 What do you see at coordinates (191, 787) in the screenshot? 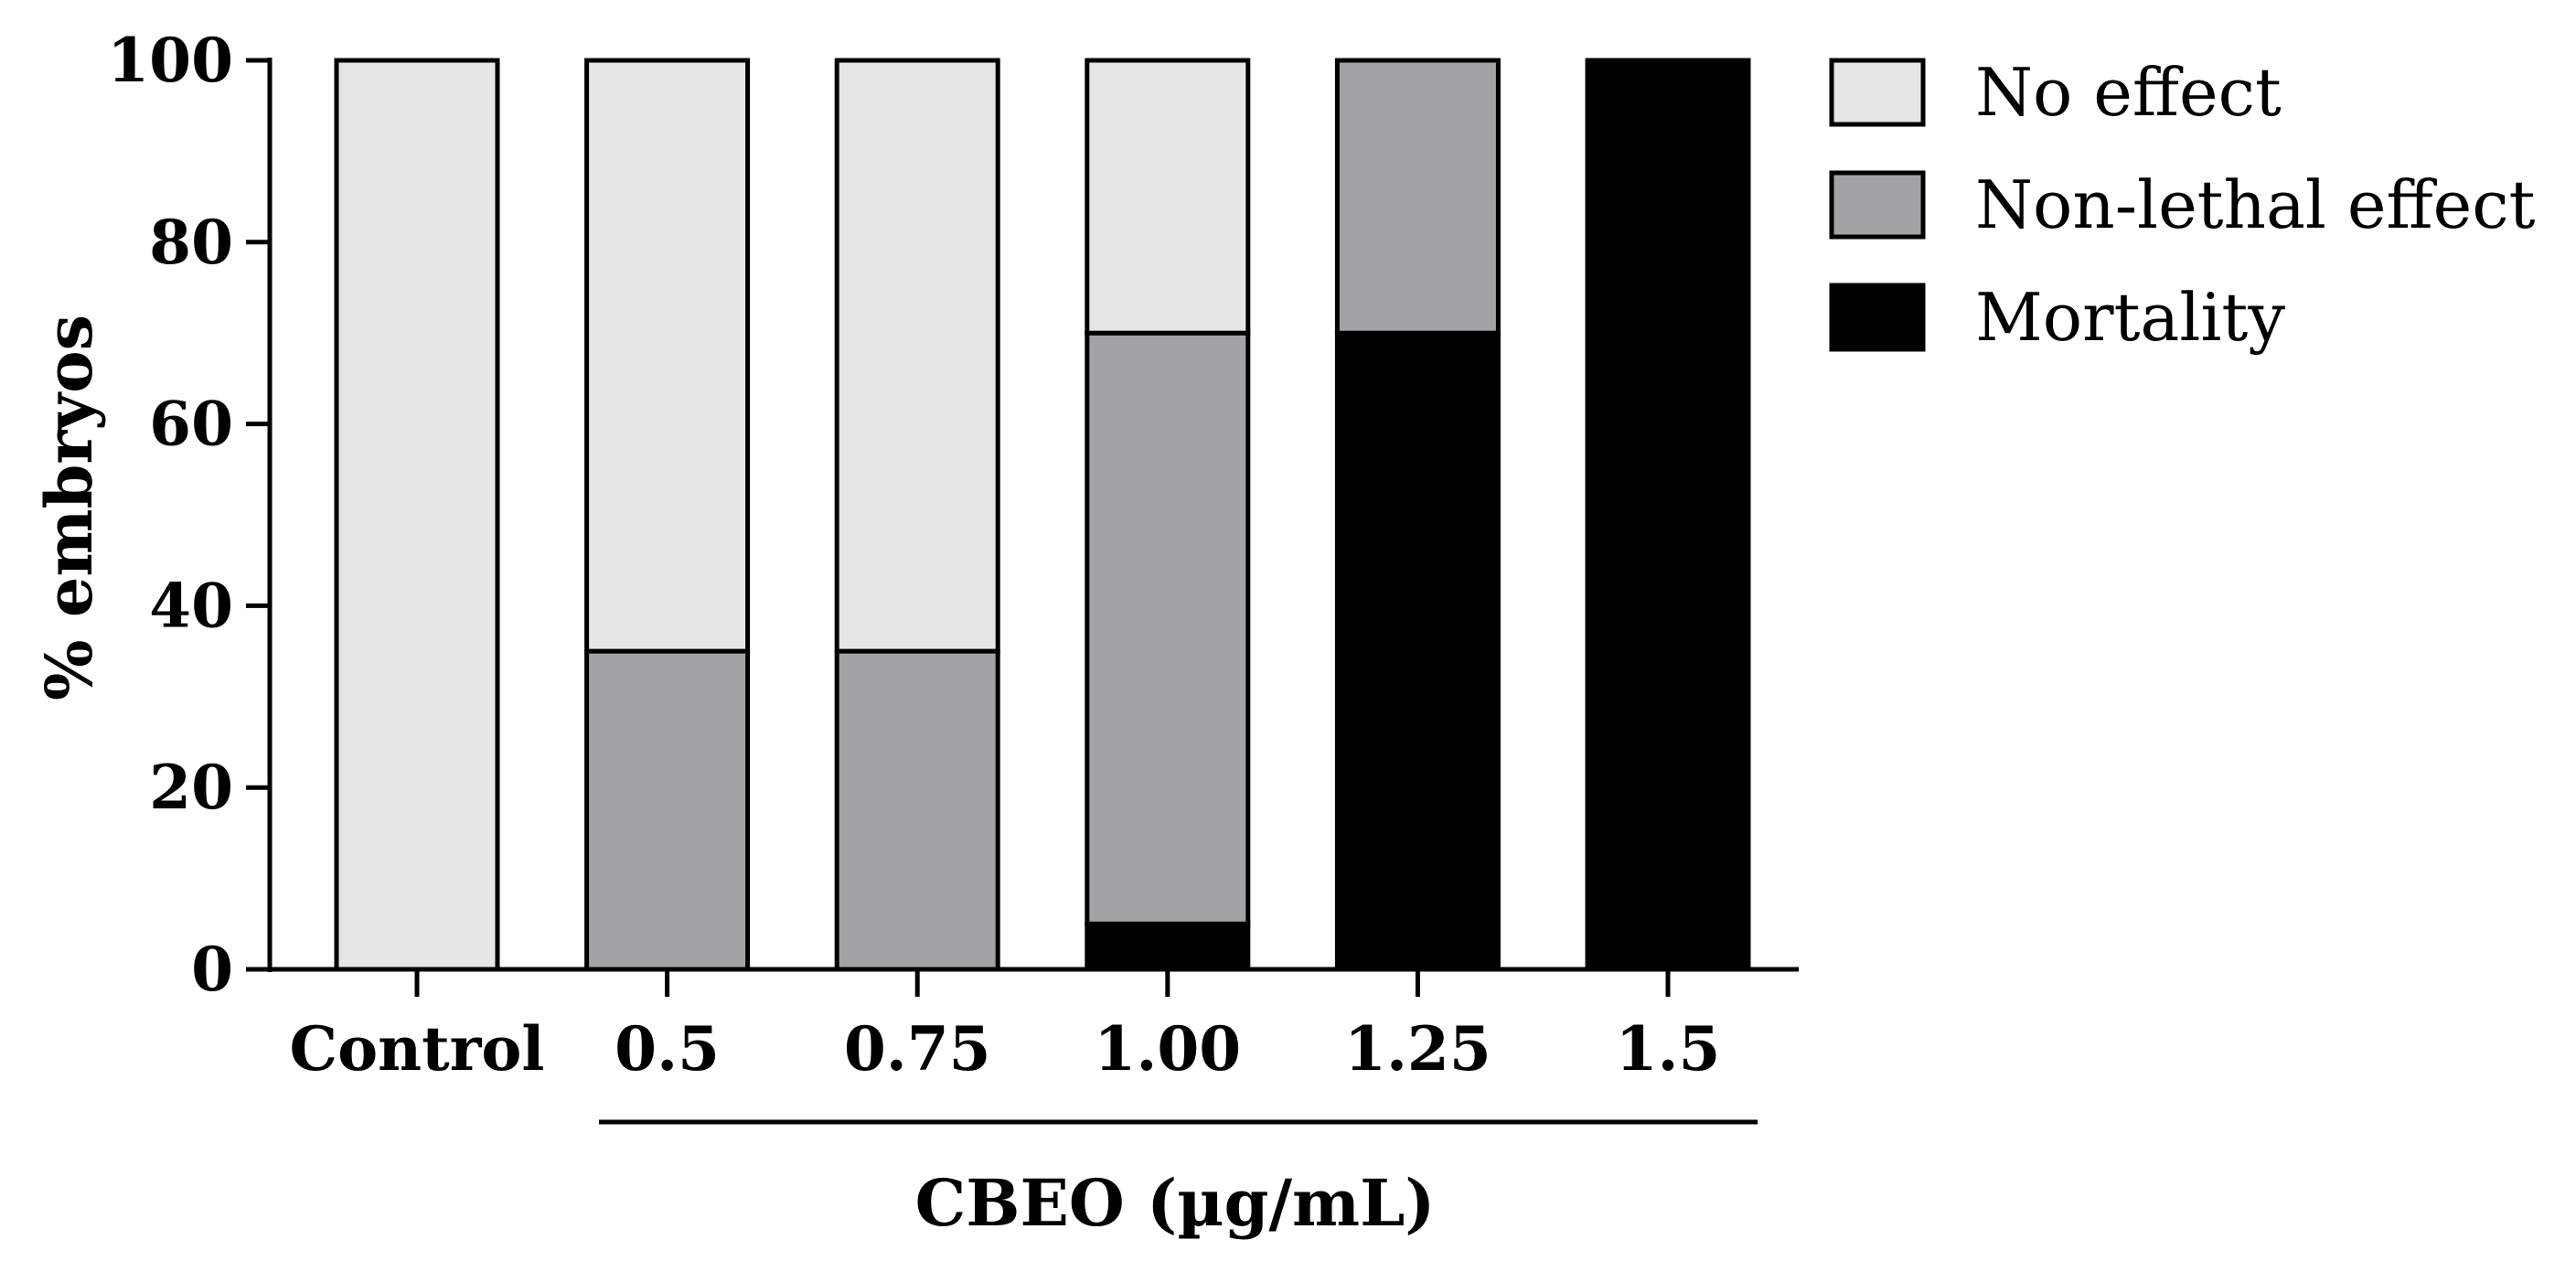
I see `y-tick-label-20: 20` at bounding box center [191, 787].